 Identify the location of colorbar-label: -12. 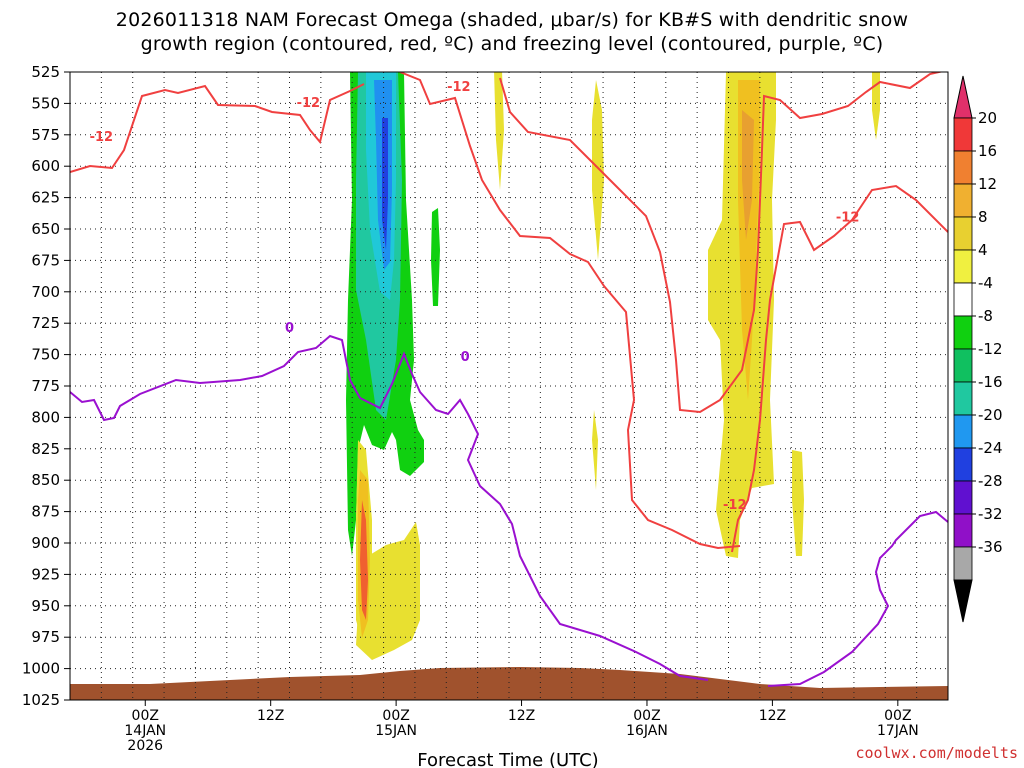
(990, 349).